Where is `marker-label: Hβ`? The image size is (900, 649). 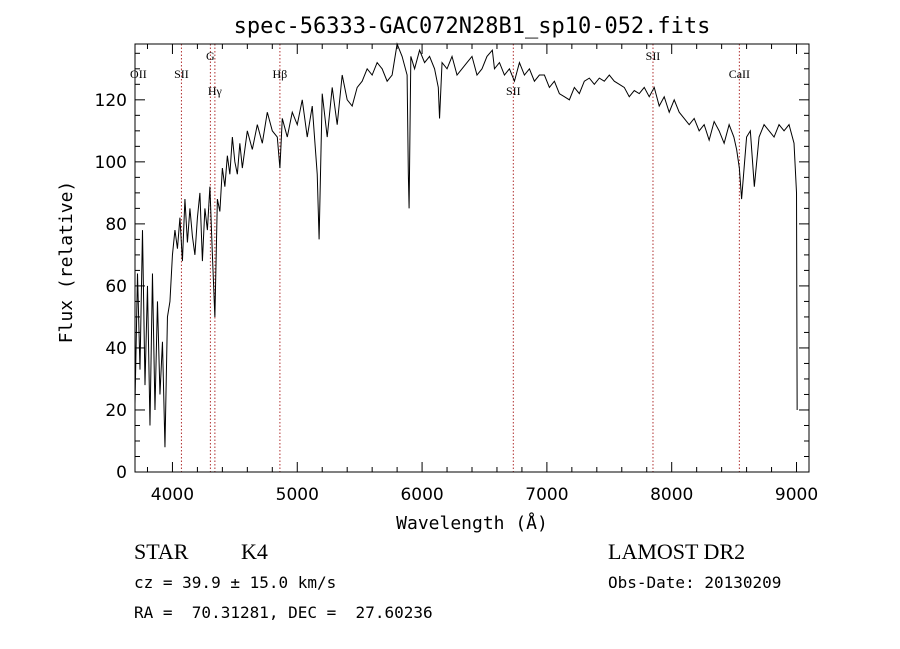
marker-label: Hβ is located at coordinates (280, 74).